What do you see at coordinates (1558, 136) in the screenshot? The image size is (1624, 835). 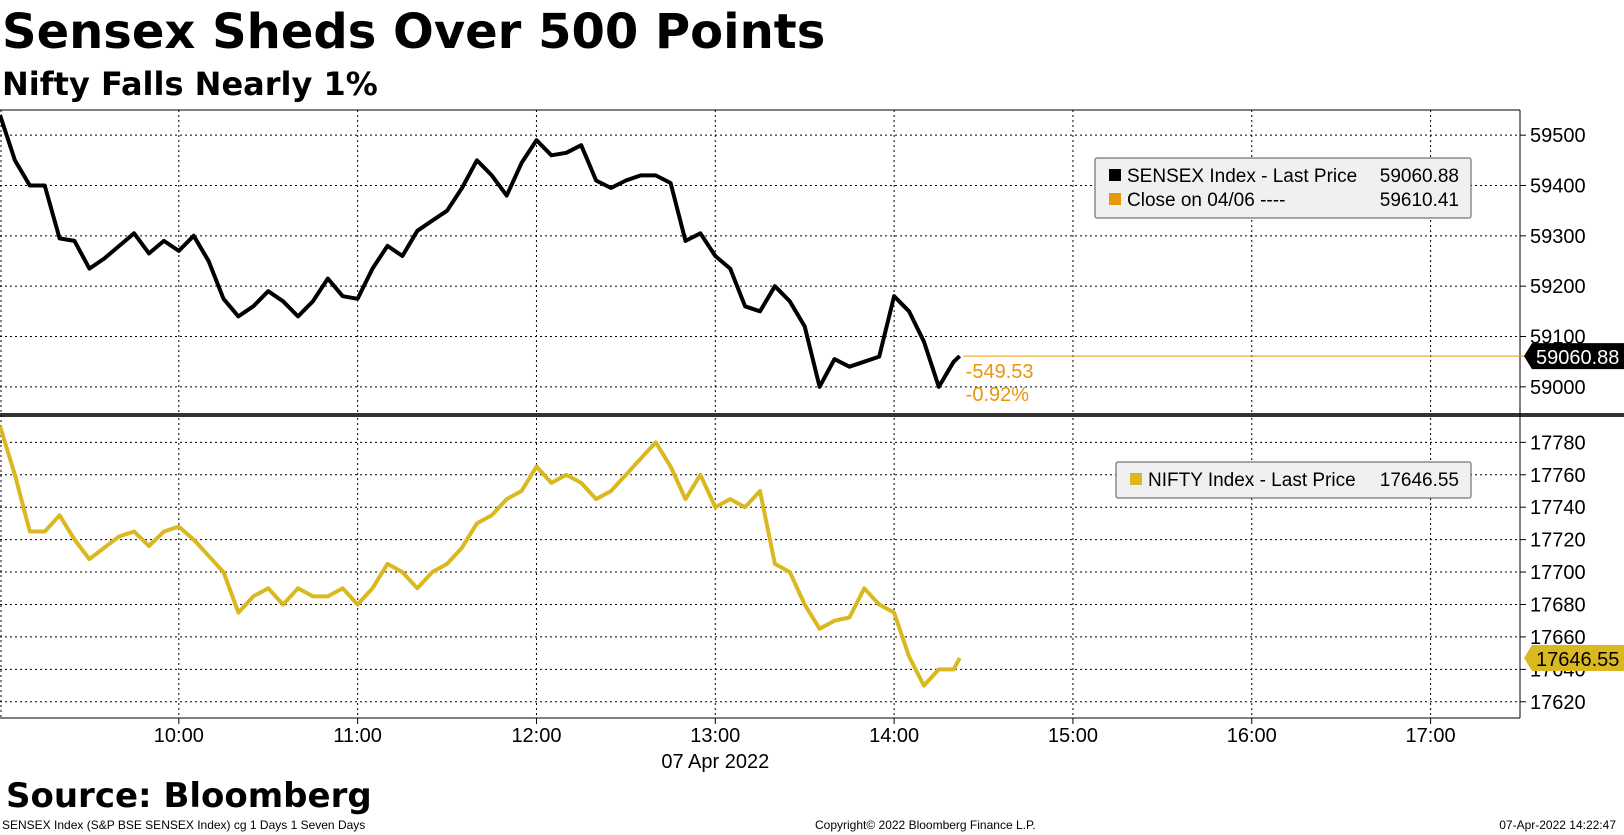 I see `top-y-tick-label: 59500` at bounding box center [1558, 136].